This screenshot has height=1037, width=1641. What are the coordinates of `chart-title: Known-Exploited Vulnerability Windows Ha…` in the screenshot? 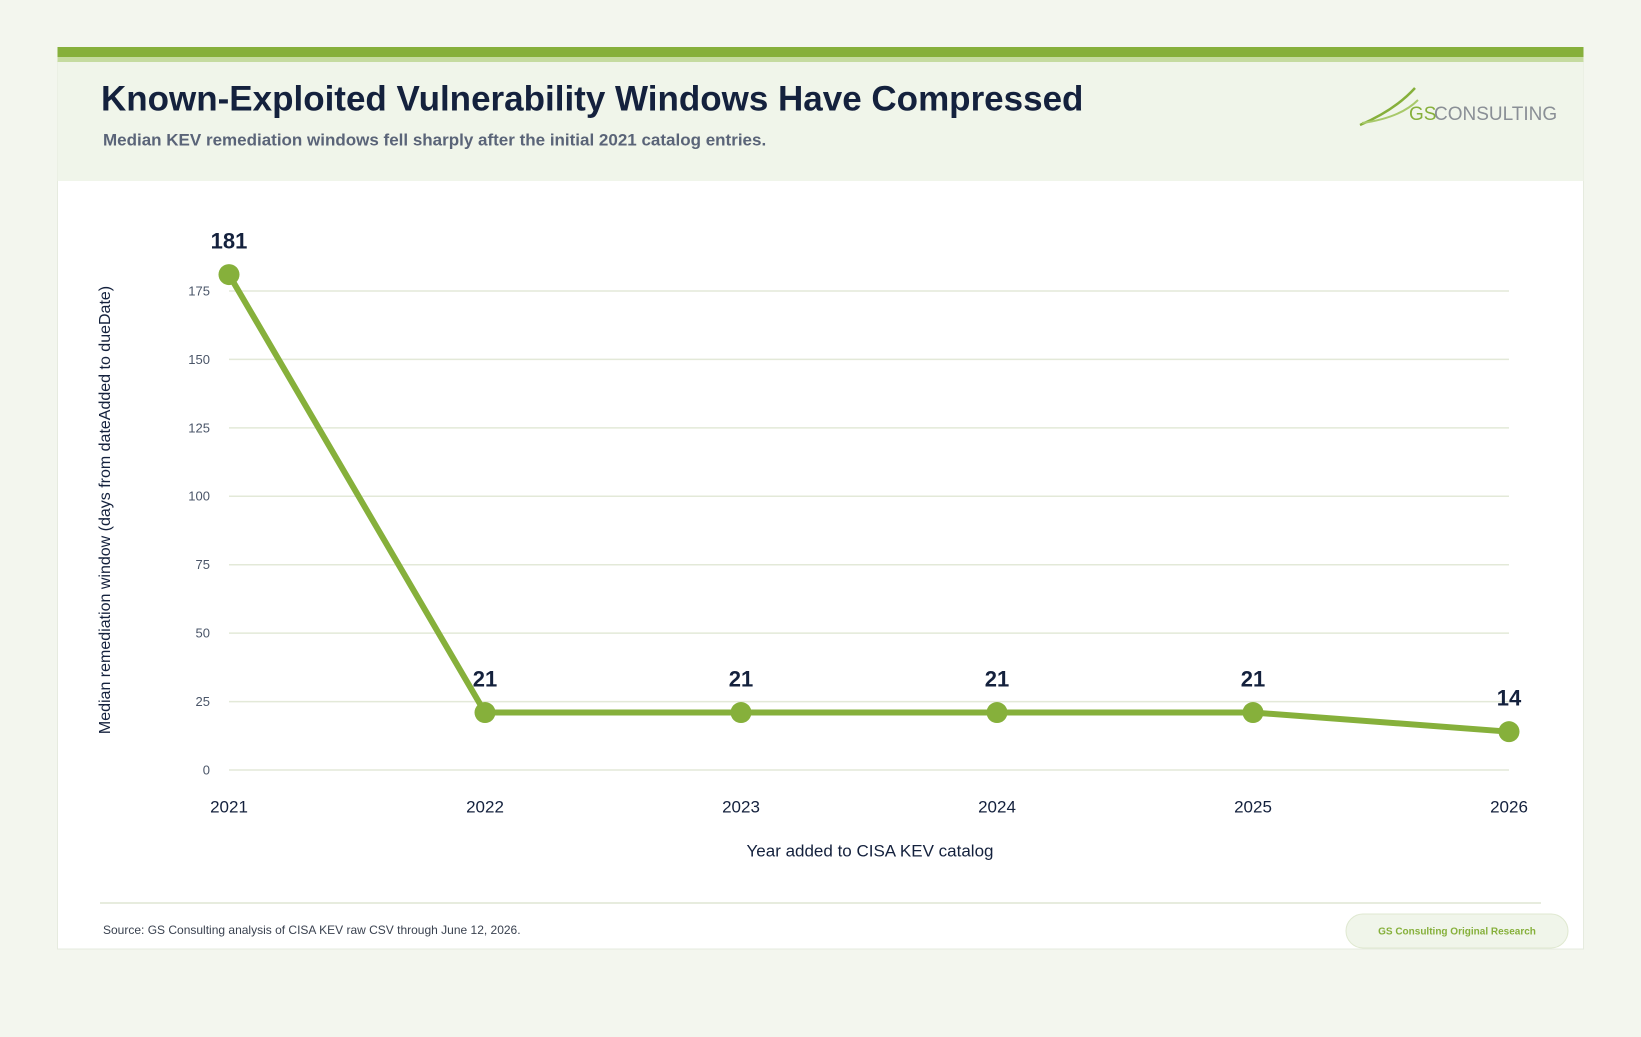 It's located at (592, 98).